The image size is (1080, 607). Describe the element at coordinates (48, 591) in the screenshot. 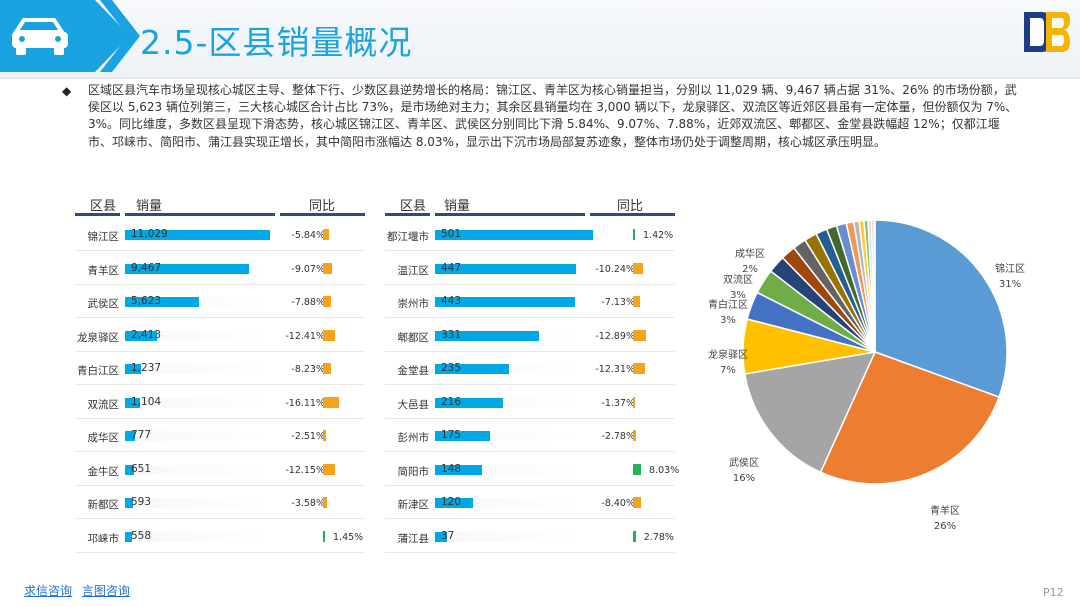

I see `footer-link-1: 求信咨询` at that location.